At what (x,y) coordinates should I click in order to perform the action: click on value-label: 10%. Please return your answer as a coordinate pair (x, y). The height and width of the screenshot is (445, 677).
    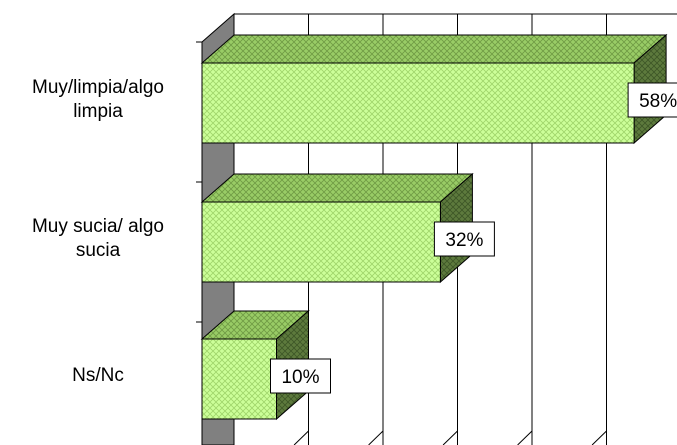
    Looking at the image, I should click on (300, 376).